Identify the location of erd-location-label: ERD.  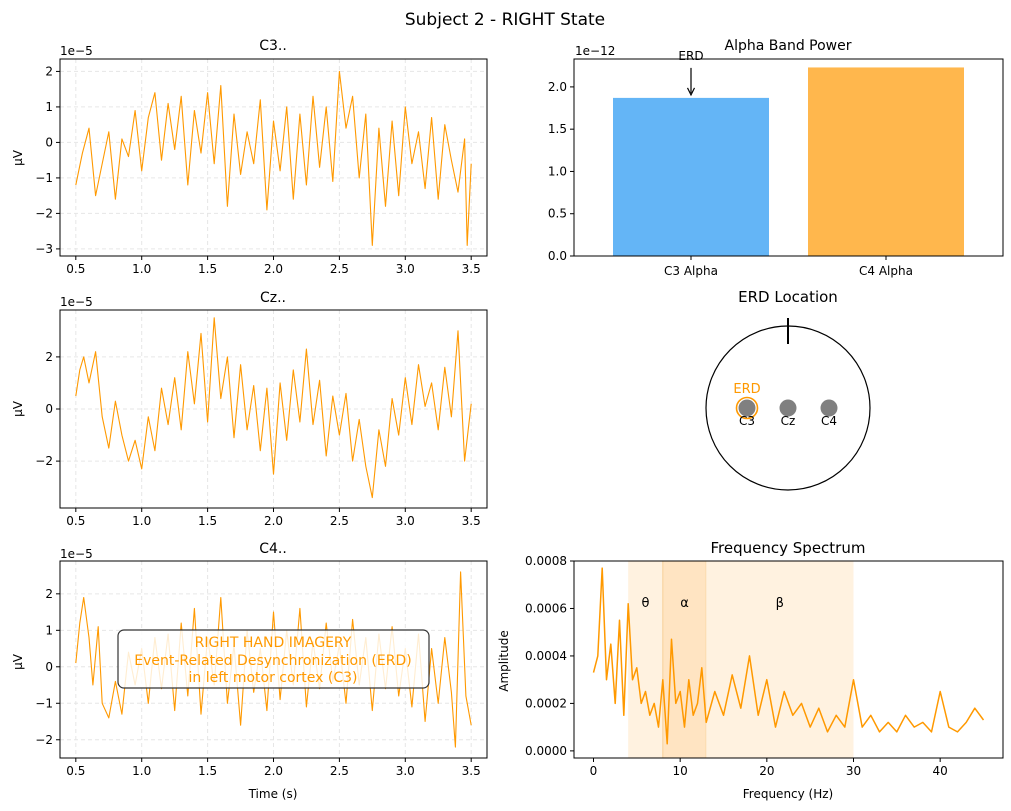
(746, 389).